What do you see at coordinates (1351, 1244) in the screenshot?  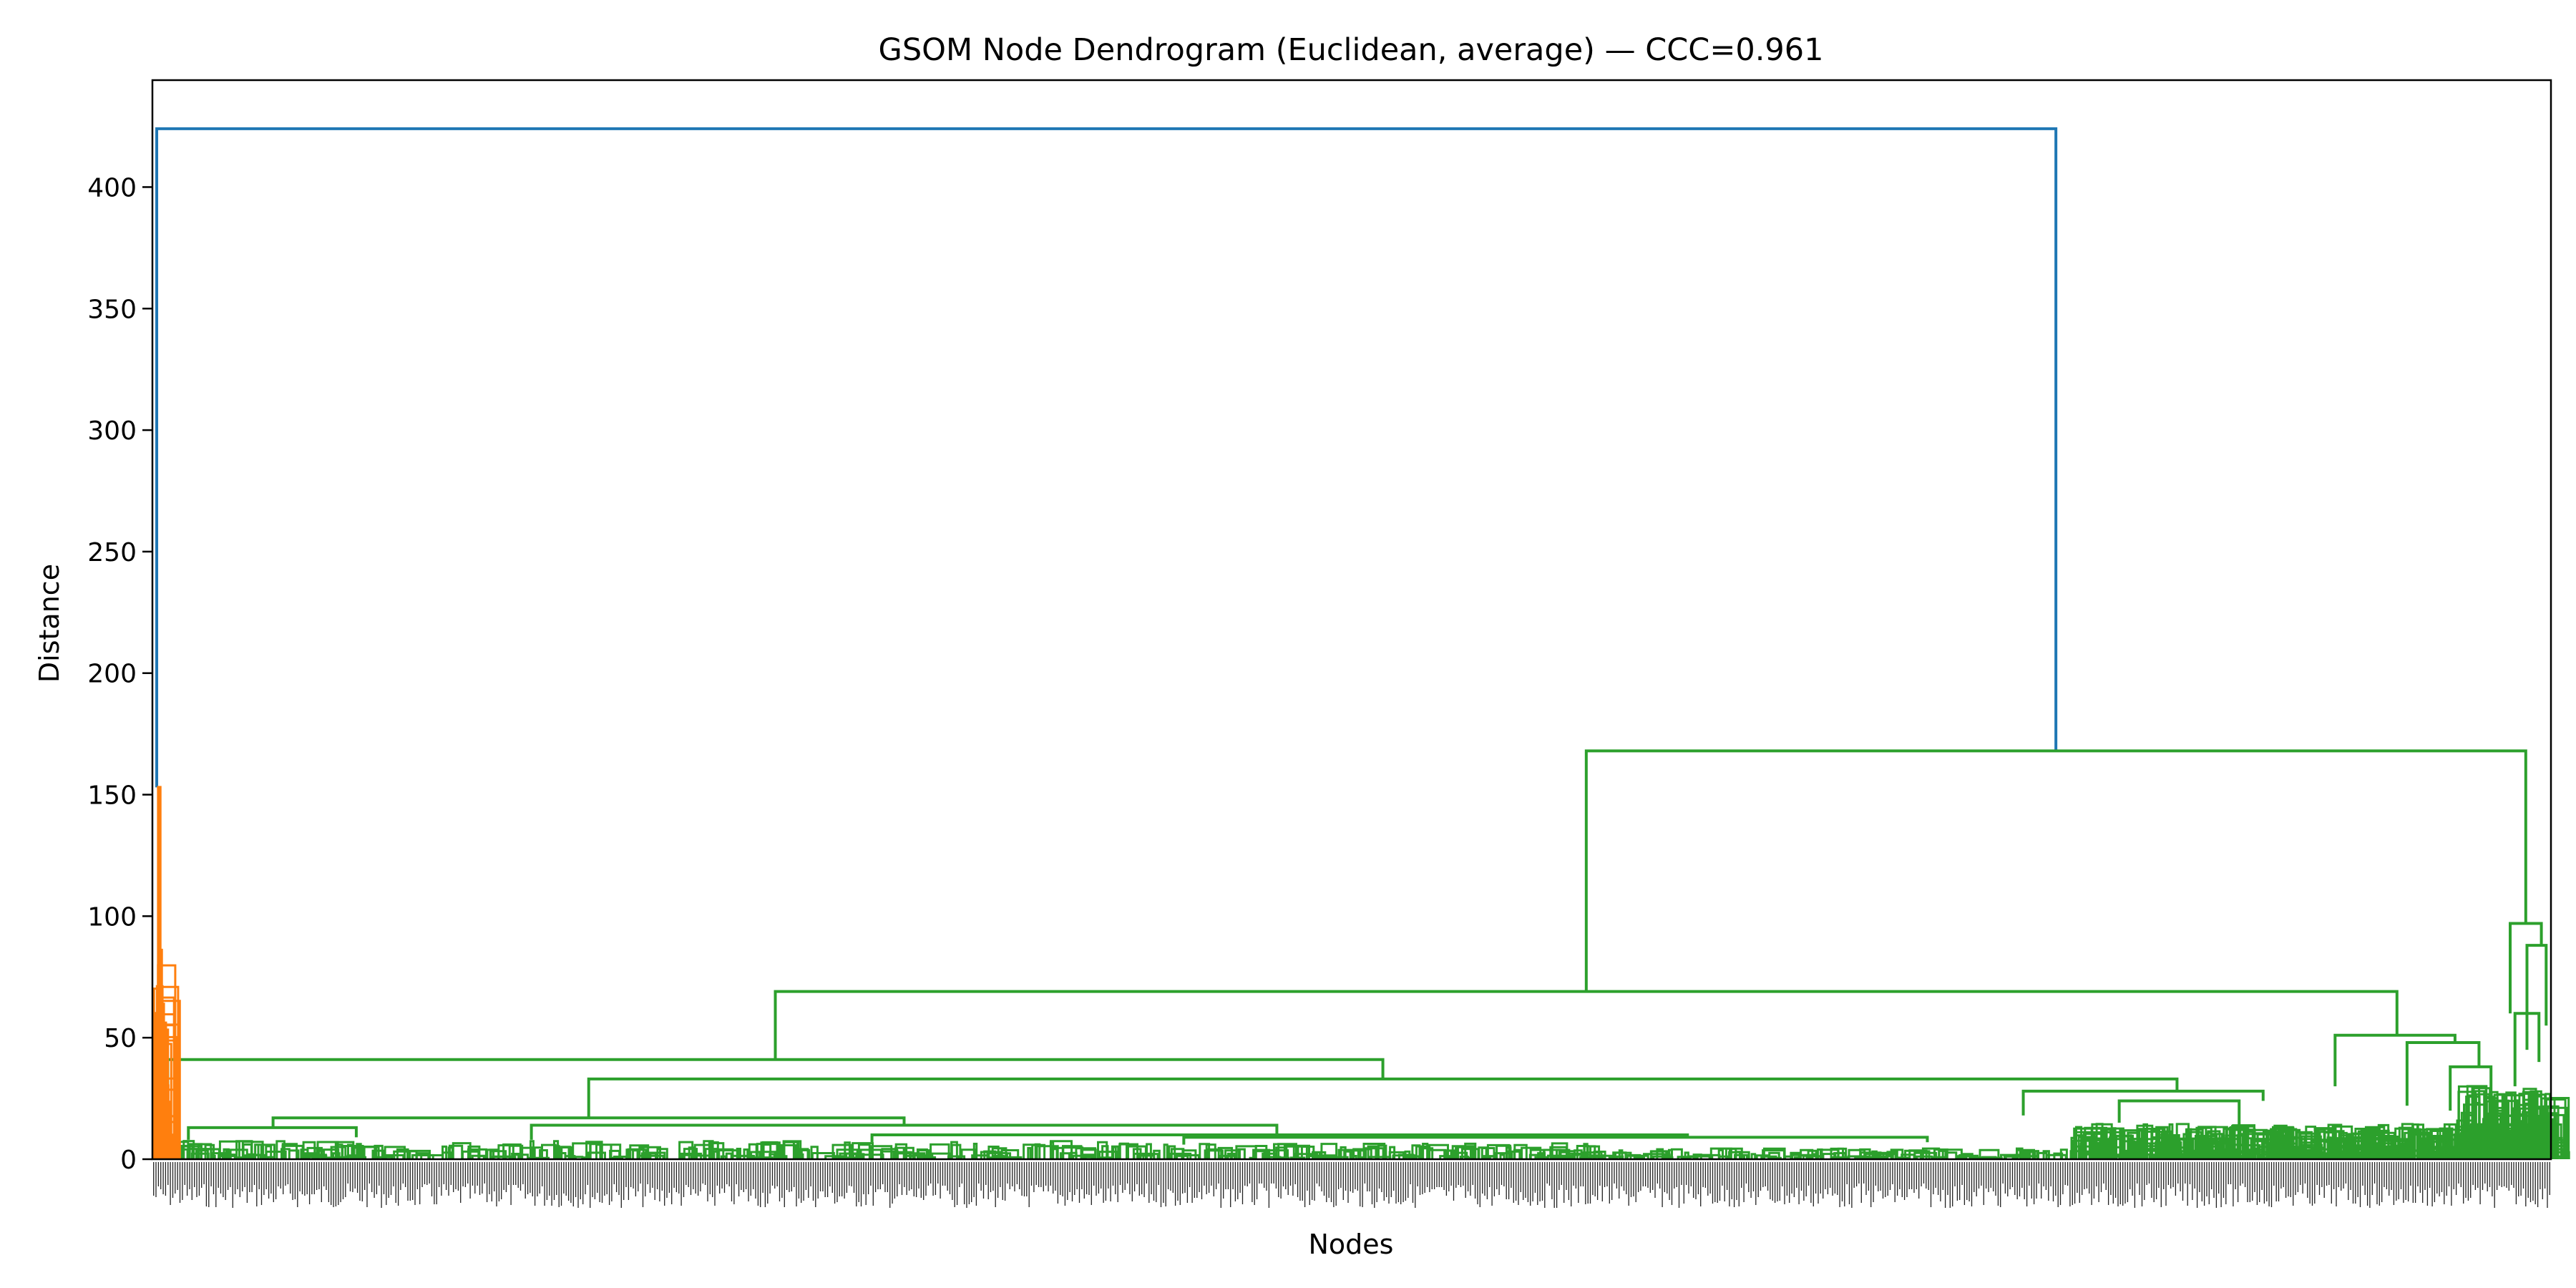 I see `x-axis-label: Nodes` at bounding box center [1351, 1244].